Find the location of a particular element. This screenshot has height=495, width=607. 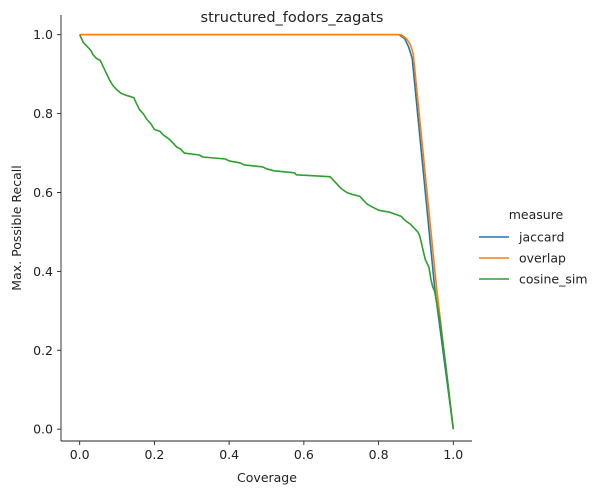

x-axis-title: Coverage is located at coordinates (267, 477).